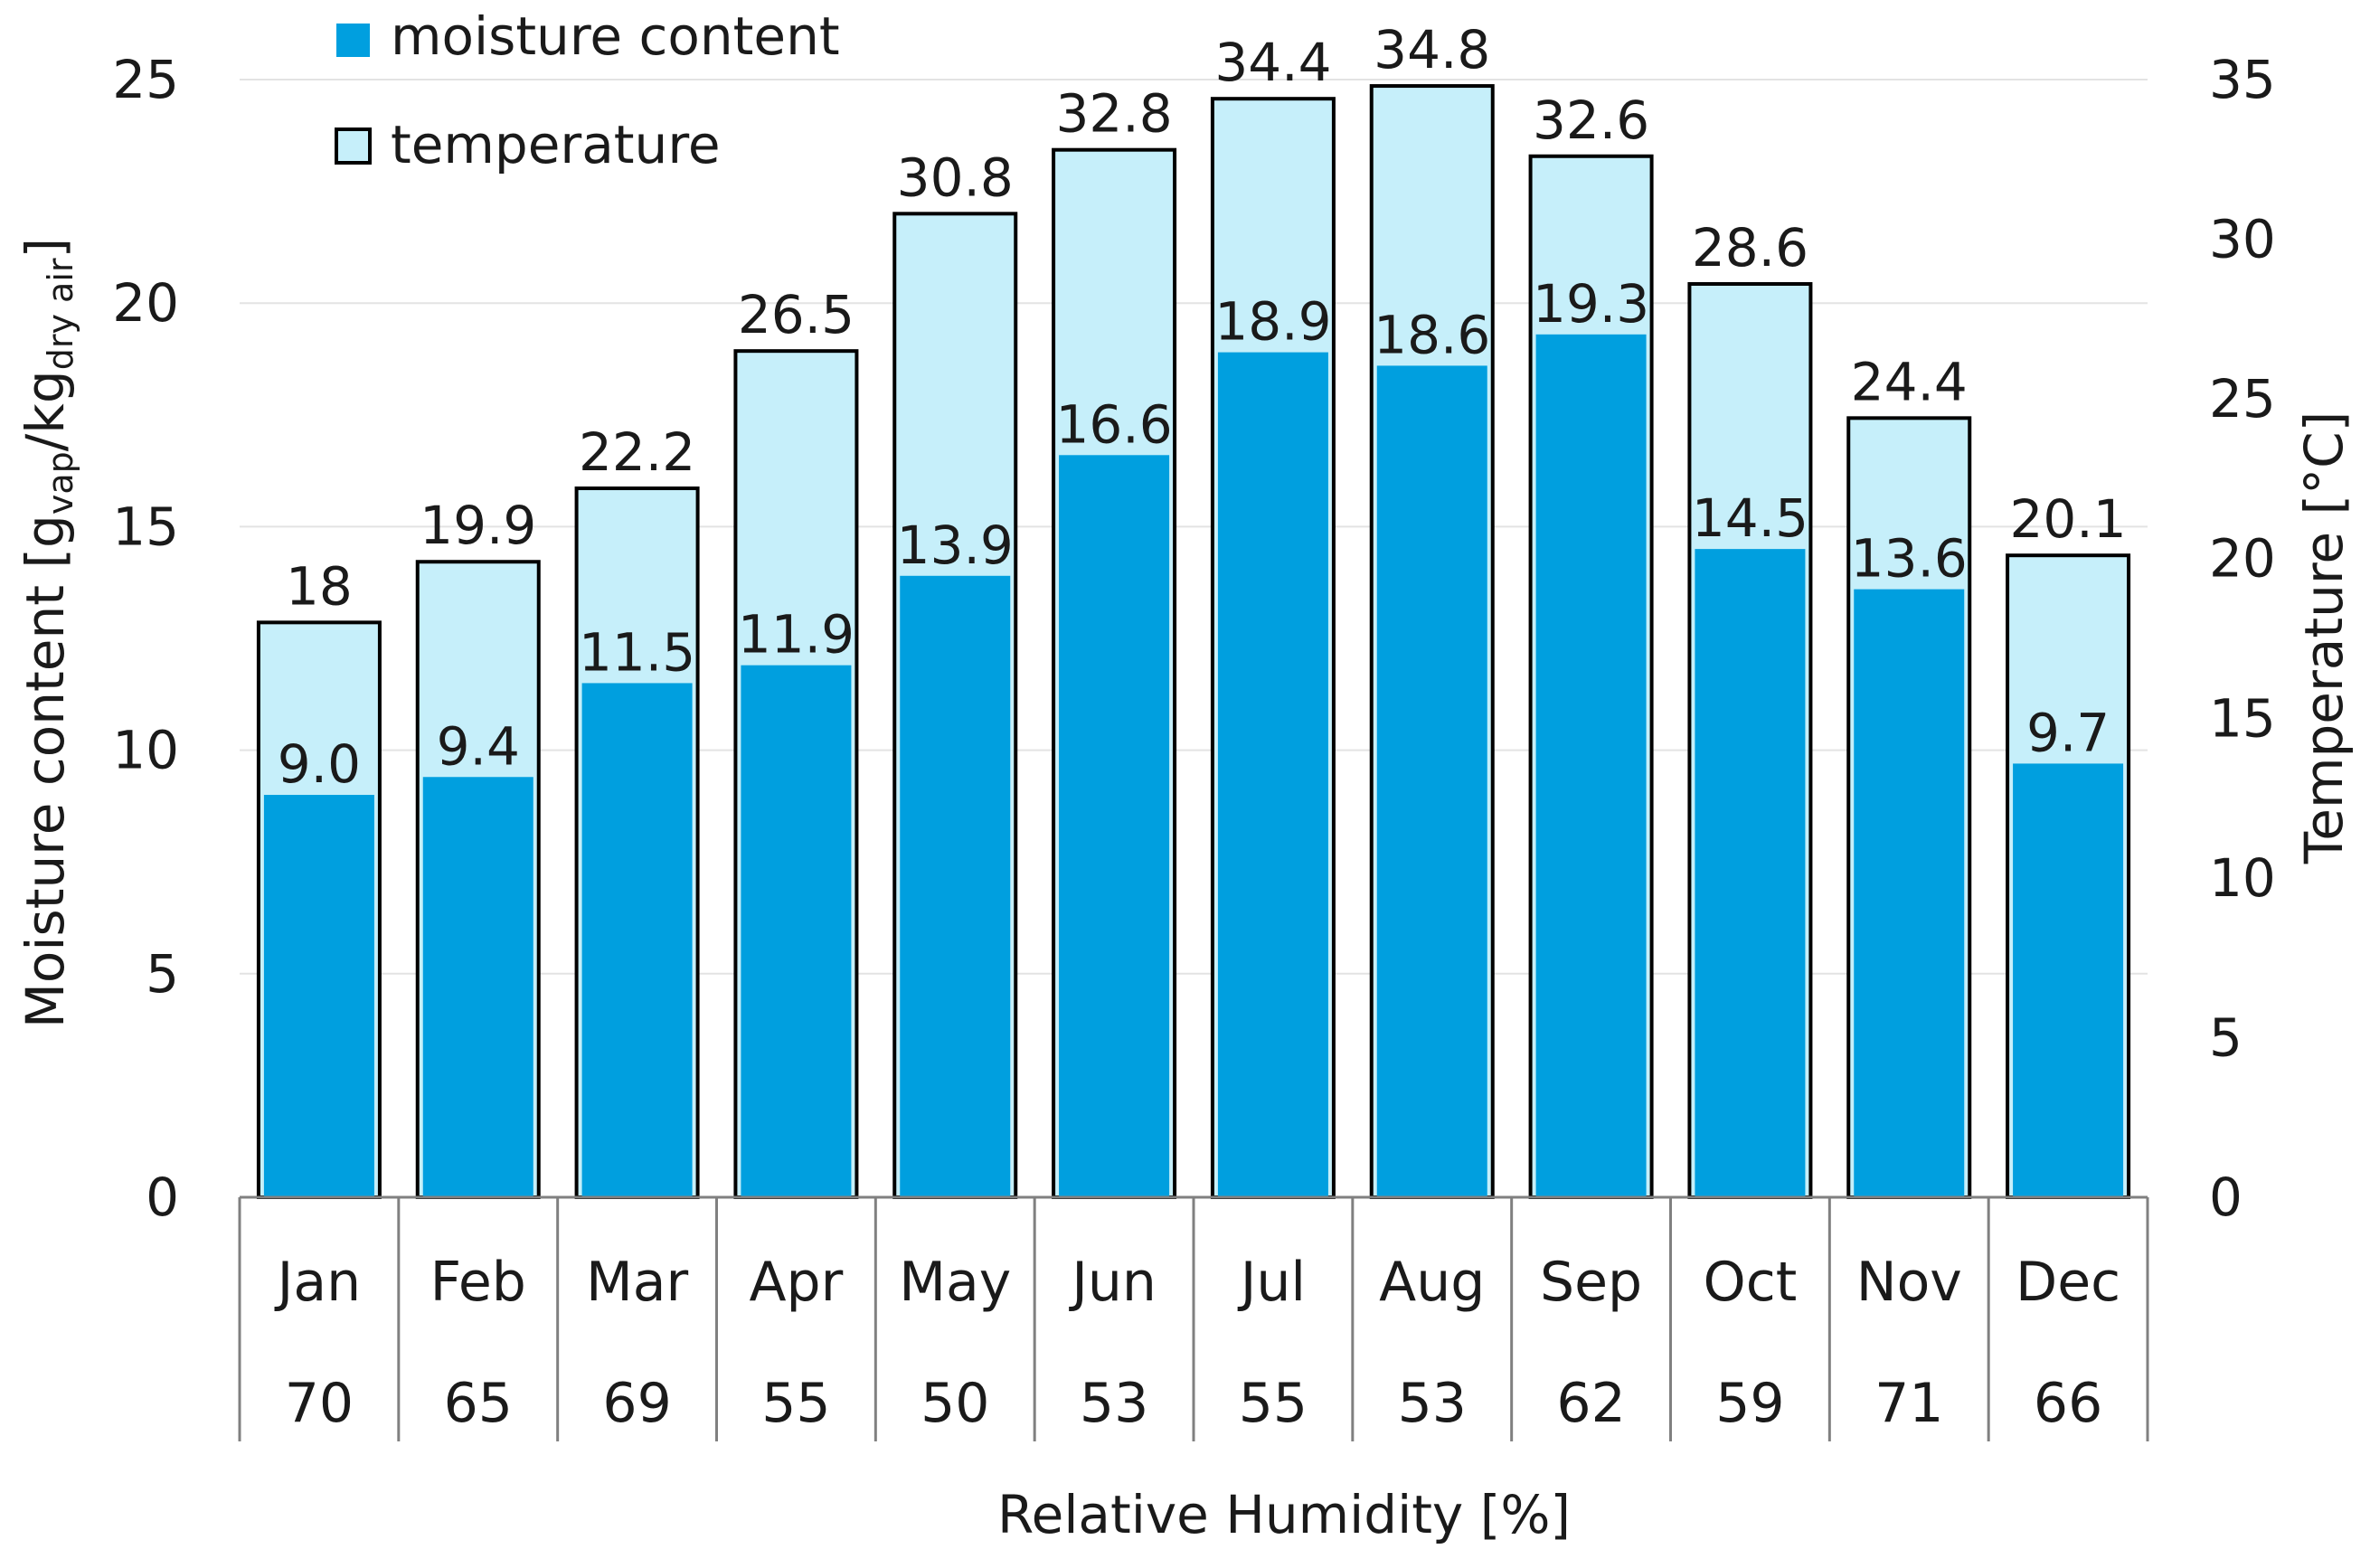 Image resolution: width=2370 pixels, height=1568 pixels. Describe the element at coordinates (797, 1282) in the screenshot. I see `category-label: Apr` at that location.